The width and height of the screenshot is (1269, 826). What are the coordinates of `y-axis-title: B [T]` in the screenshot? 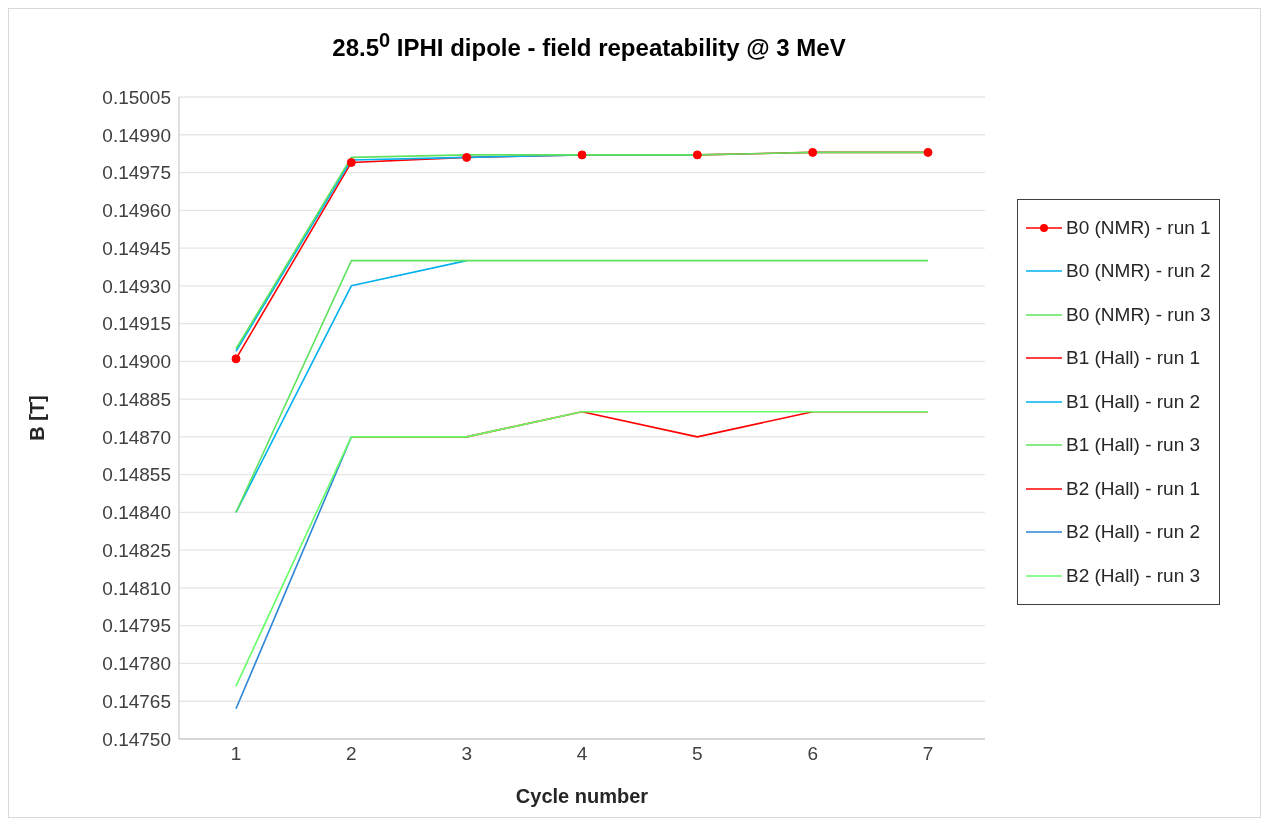 It's located at (37, 418).